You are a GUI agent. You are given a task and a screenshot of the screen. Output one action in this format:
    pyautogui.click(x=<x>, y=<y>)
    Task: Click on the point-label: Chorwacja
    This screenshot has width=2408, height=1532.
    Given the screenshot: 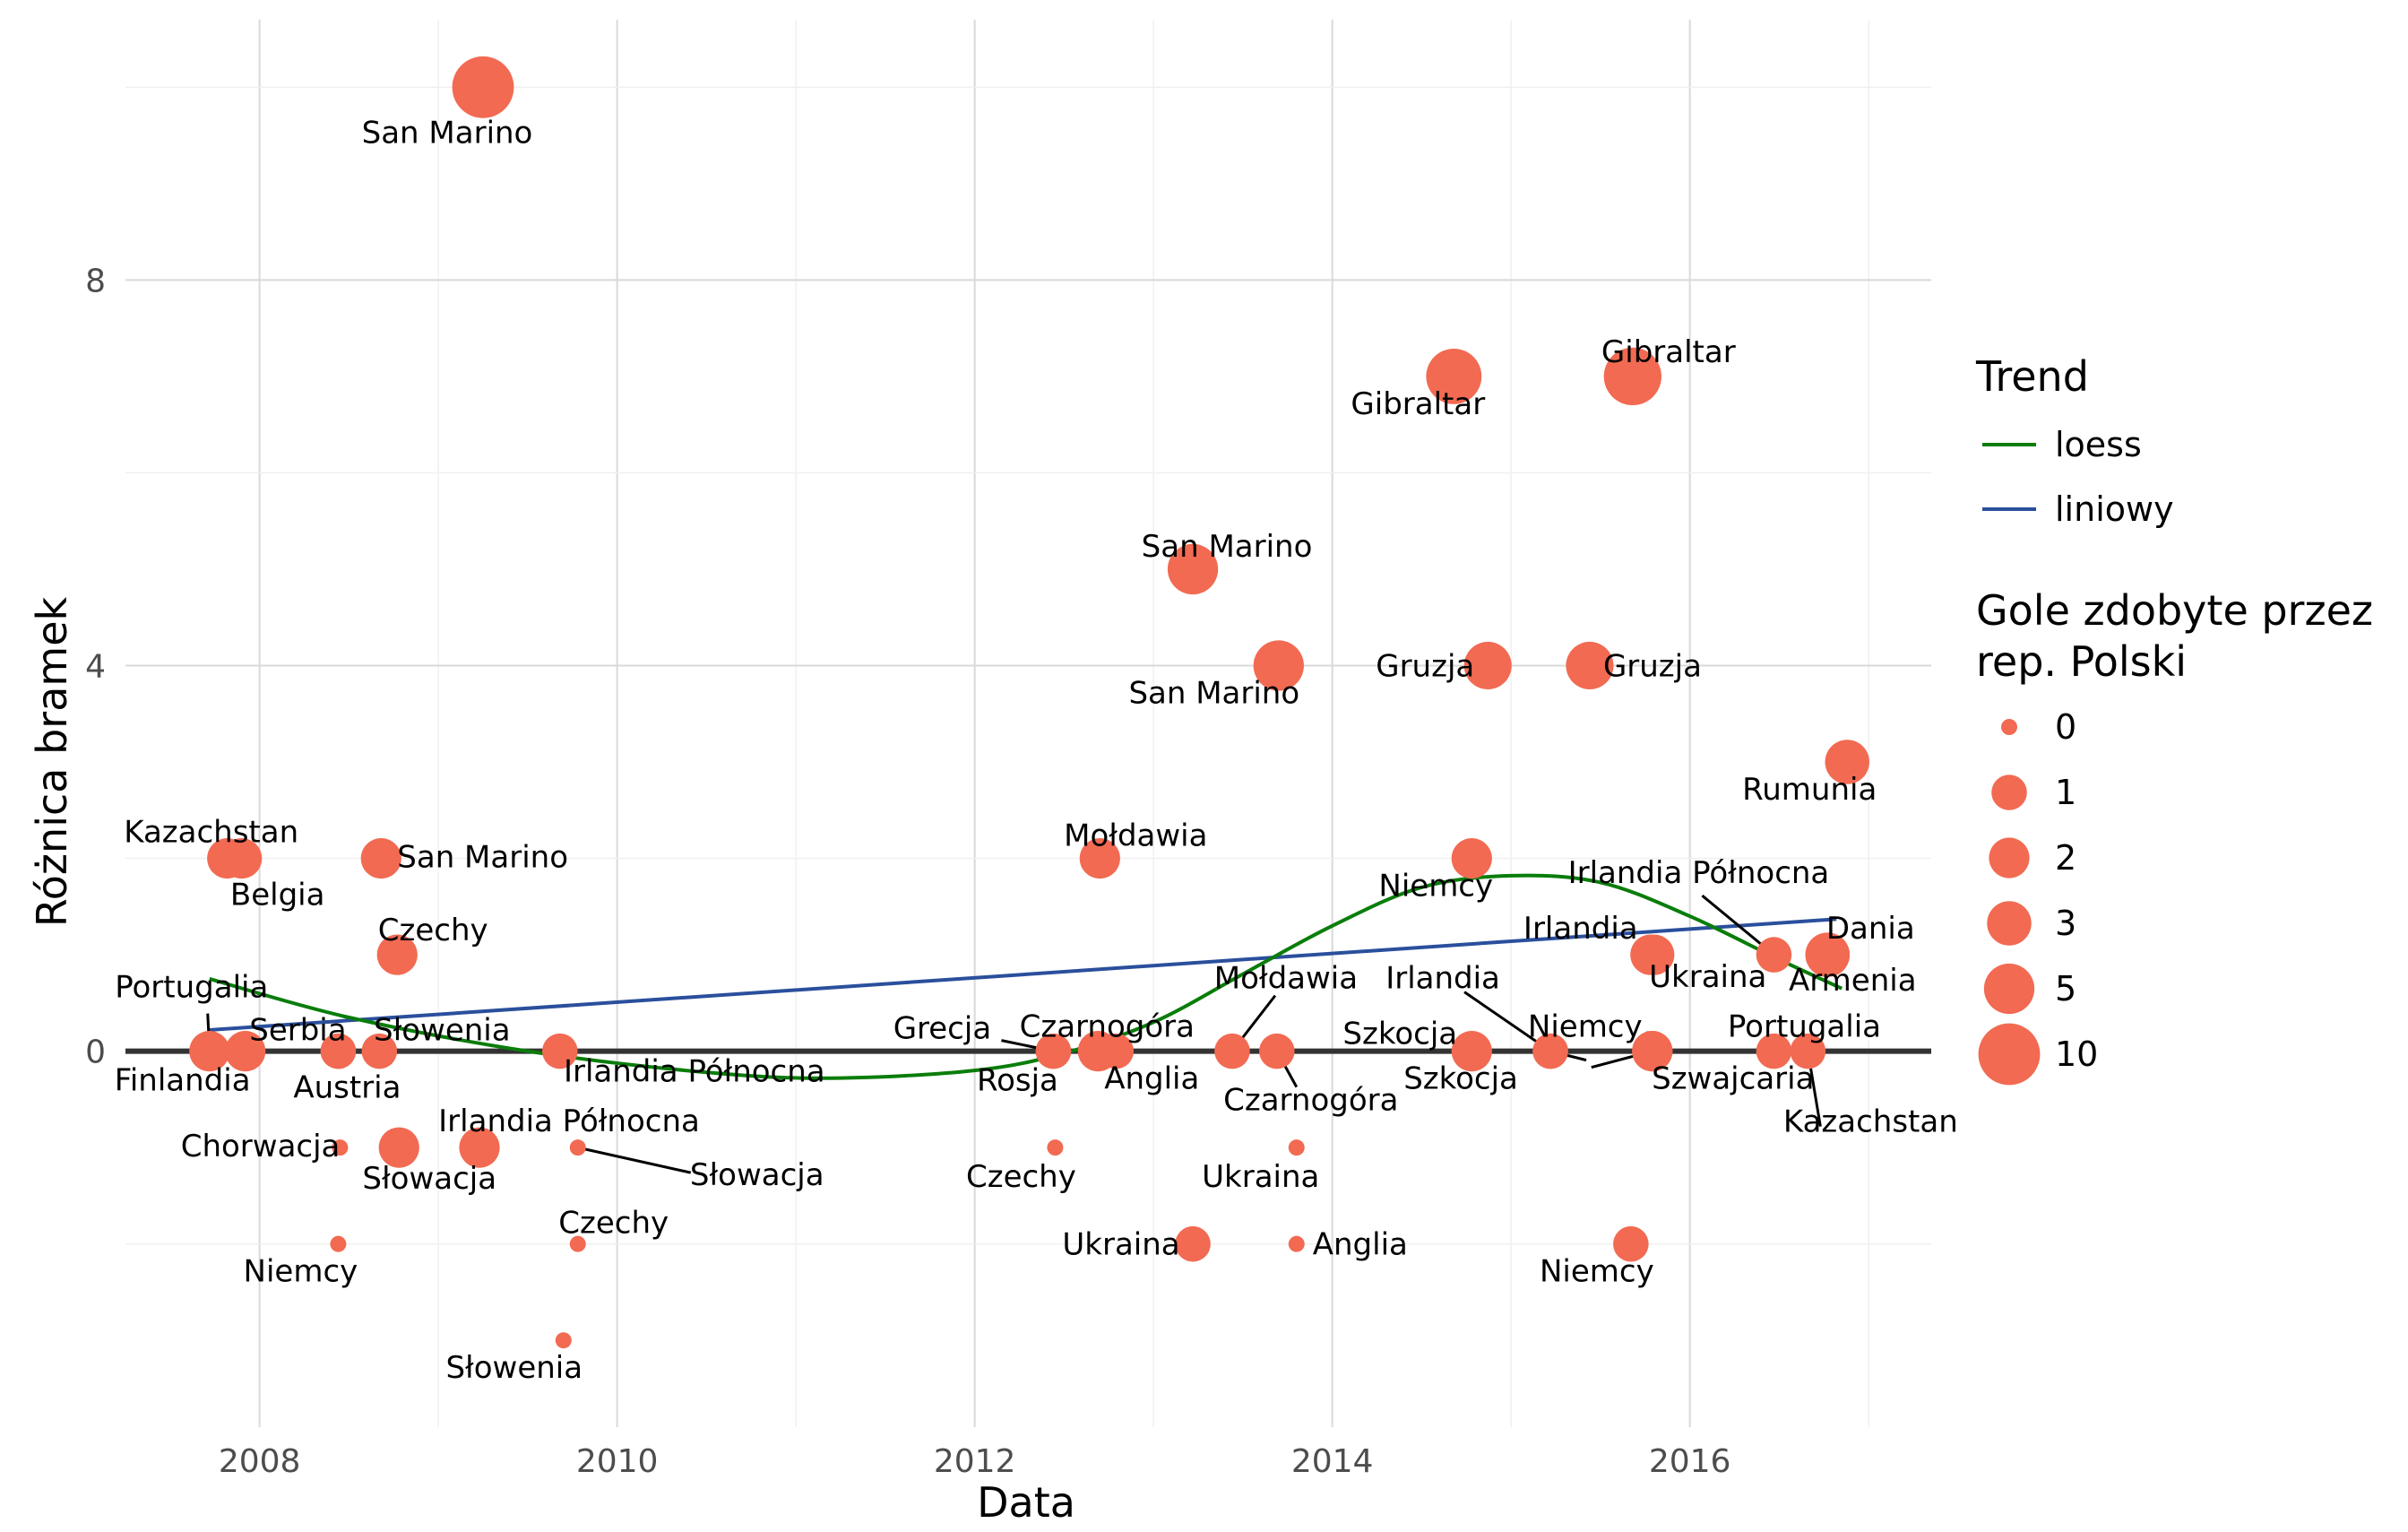 What is the action you would take?
    pyautogui.click(x=261, y=1146)
    